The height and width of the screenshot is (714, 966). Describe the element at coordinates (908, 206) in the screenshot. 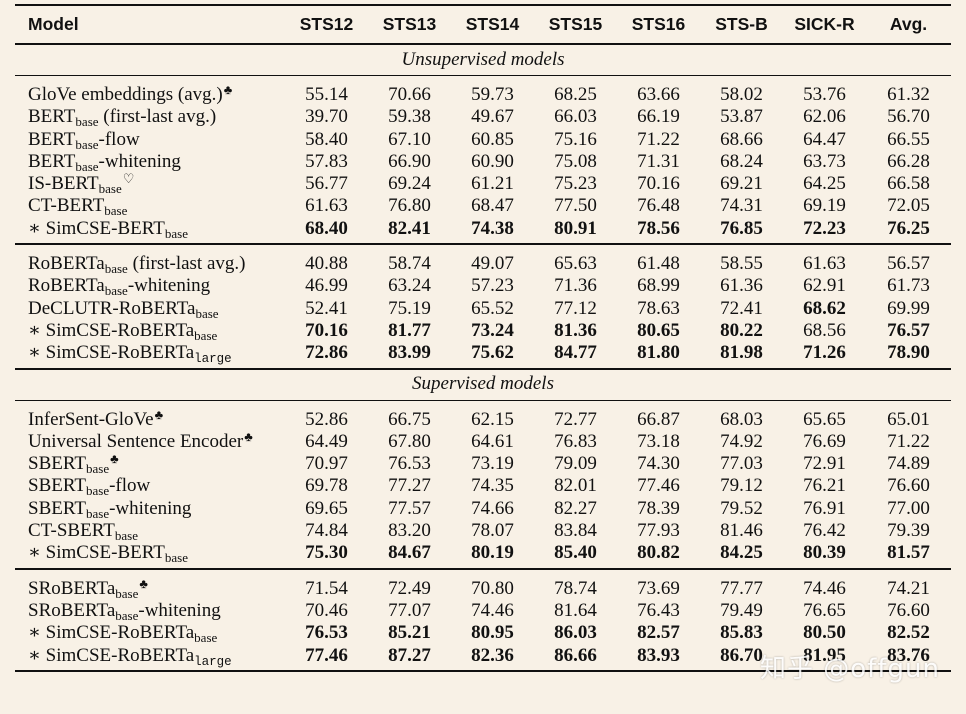

I see `score-cell: 72.05` at that location.